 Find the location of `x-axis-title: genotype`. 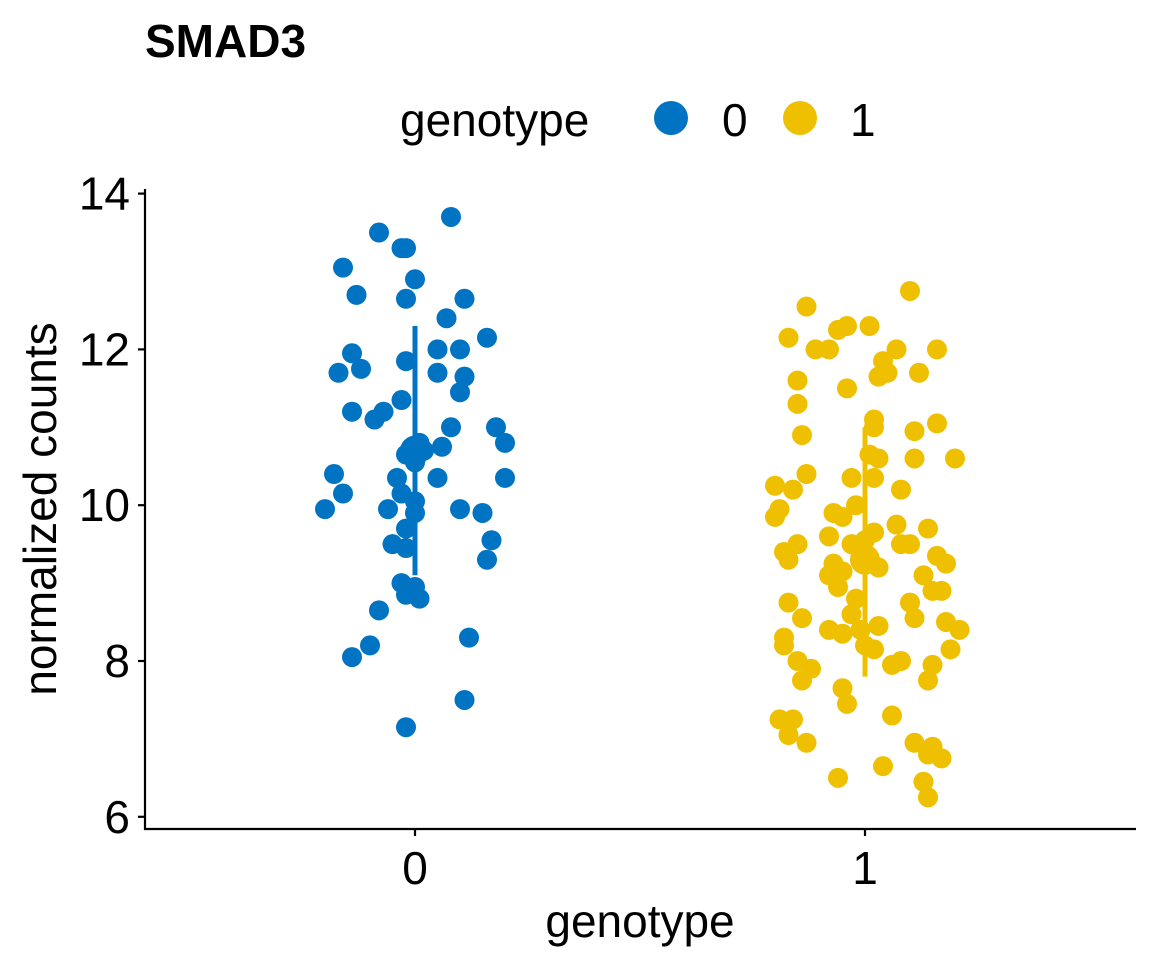

x-axis-title: genotype is located at coordinates (639, 921).